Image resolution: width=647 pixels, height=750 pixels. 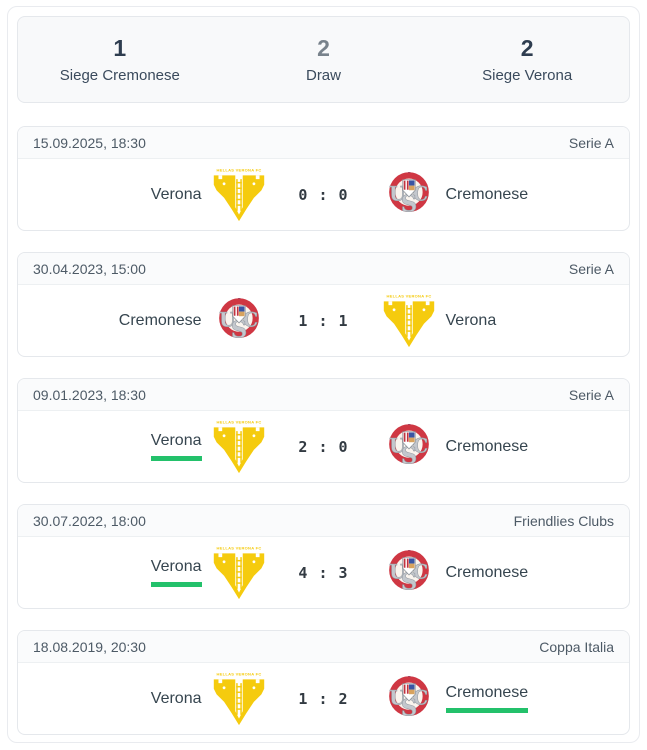 I want to click on match-header: 09.01.2023, 18:30 Serie A, so click(x=323, y=395).